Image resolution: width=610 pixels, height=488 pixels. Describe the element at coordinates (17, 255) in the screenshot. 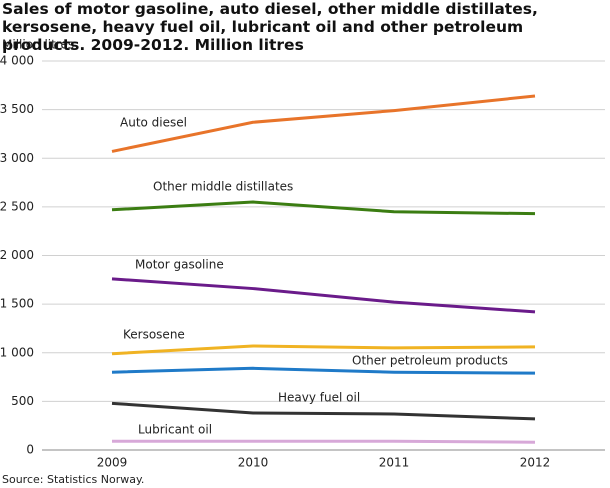

I see `y-tick-label: 2 000` at that location.